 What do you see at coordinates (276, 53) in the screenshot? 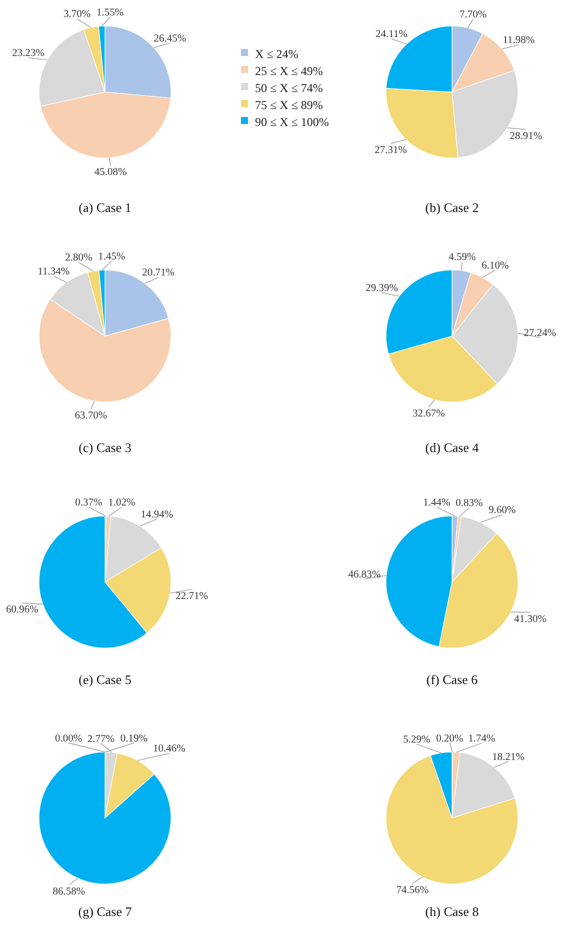
I see `legend-label: X ≤ 24%` at bounding box center [276, 53].